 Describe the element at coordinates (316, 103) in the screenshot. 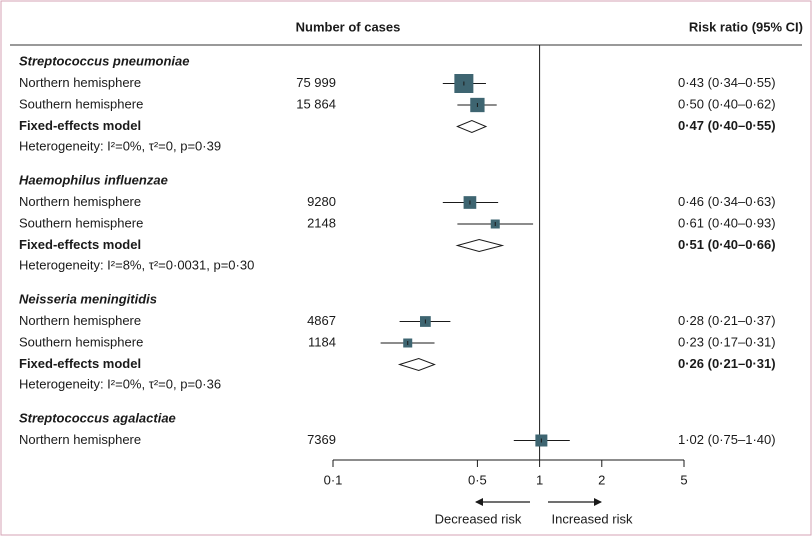

I see `cases: 15 864` at that location.